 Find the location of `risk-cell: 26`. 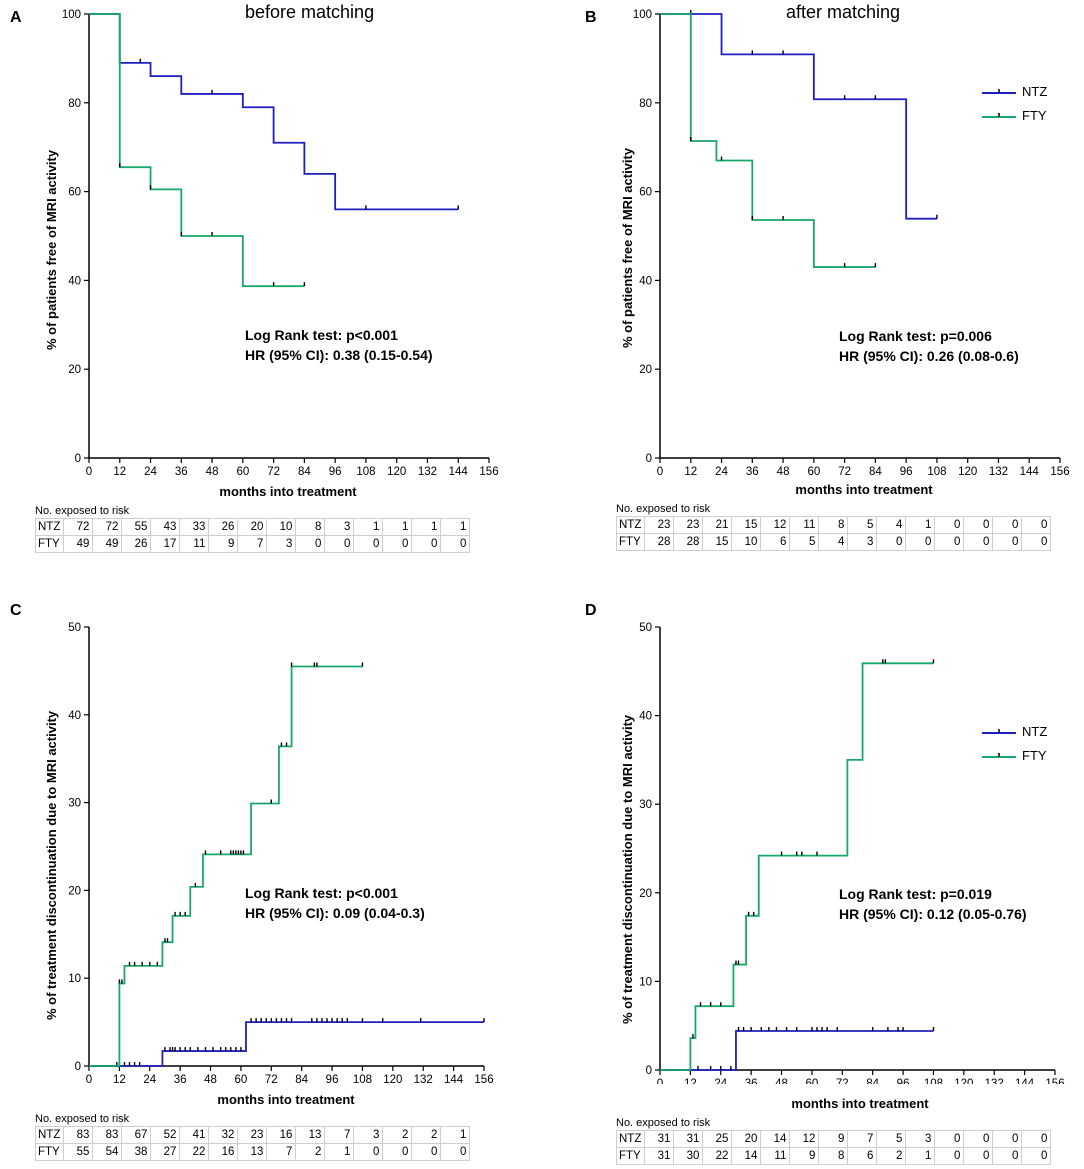

risk-cell: 26 is located at coordinates (223, 527).